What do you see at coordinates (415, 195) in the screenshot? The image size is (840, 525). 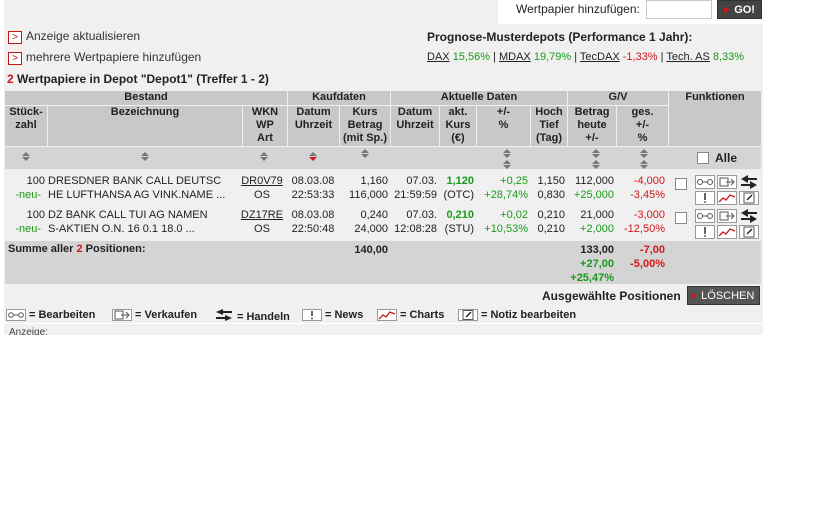 I see `row-akt-time: 21:59:59` at bounding box center [415, 195].